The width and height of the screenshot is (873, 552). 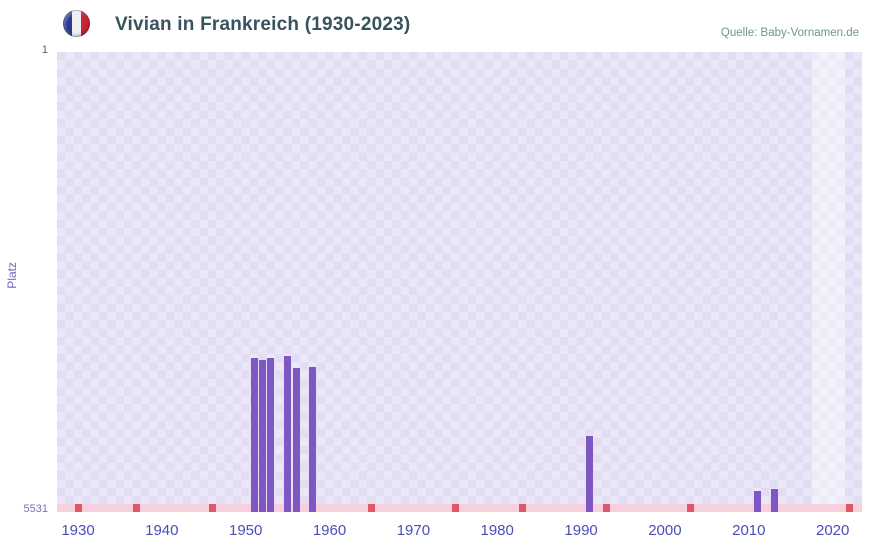 What do you see at coordinates (828, 282) in the screenshot?
I see `highlight-band` at bounding box center [828, 282].